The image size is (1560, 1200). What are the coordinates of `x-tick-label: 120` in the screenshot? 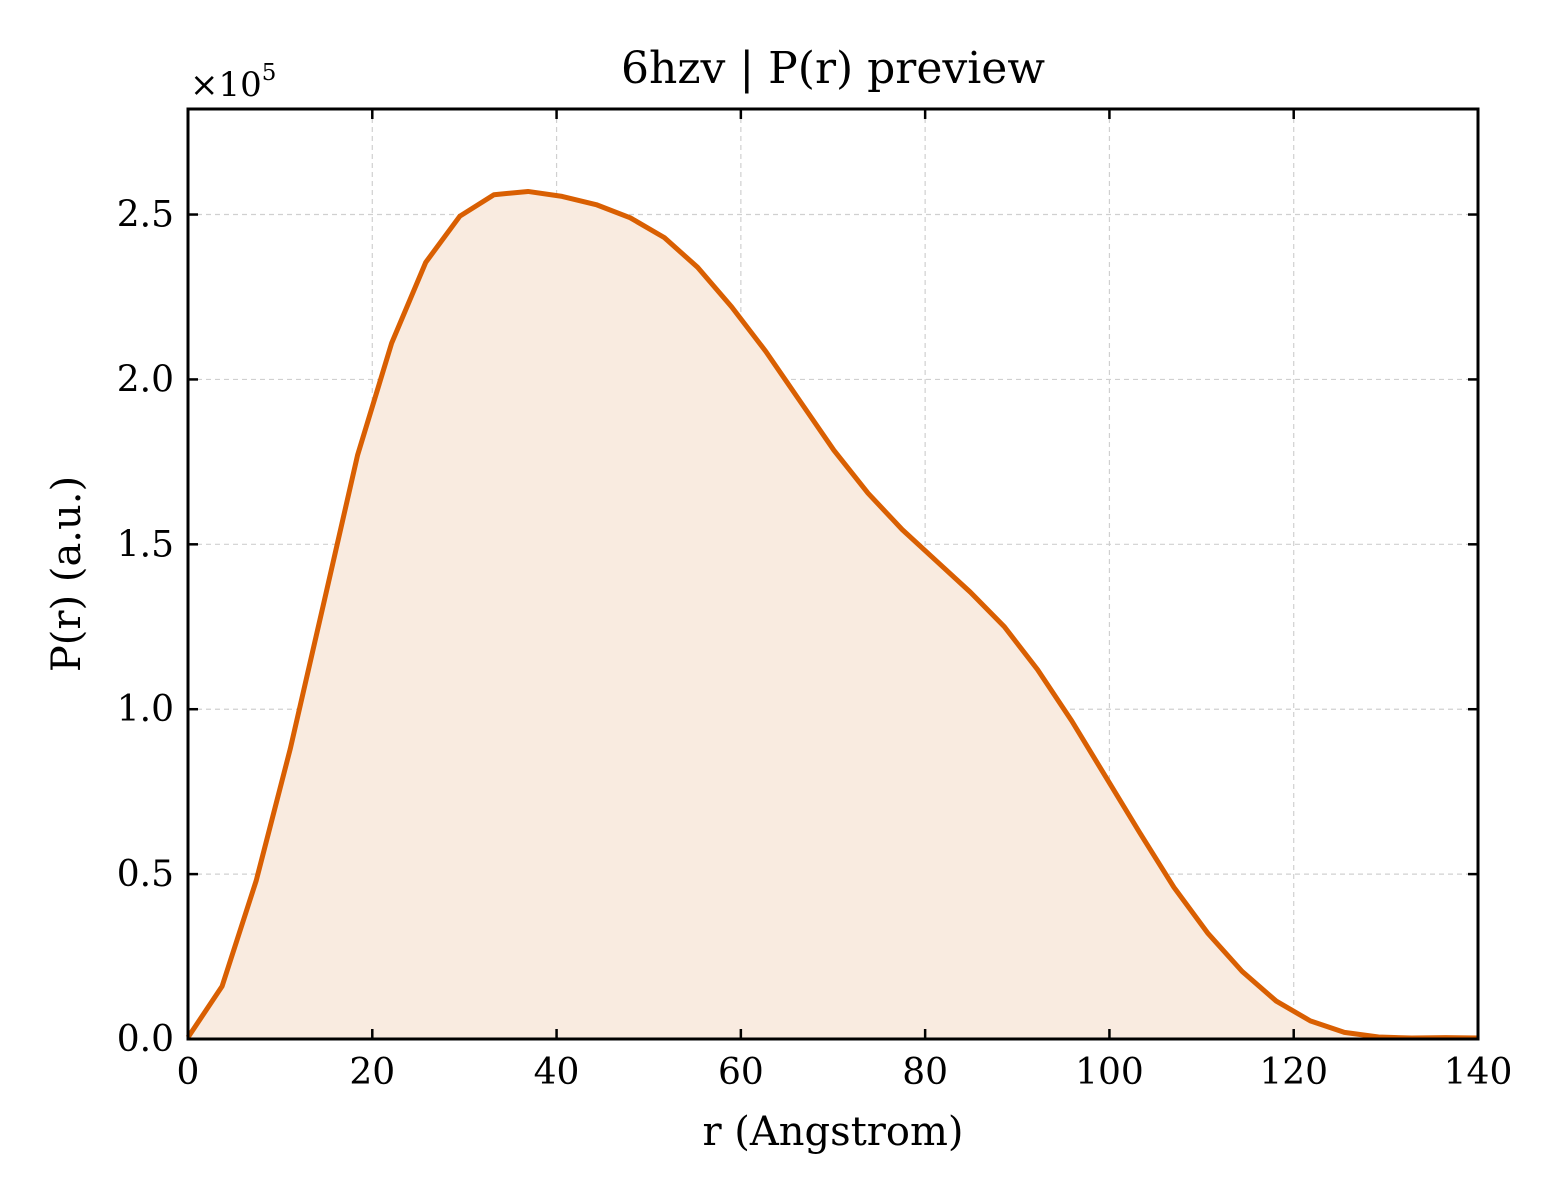 It's located at (1293, 1072).